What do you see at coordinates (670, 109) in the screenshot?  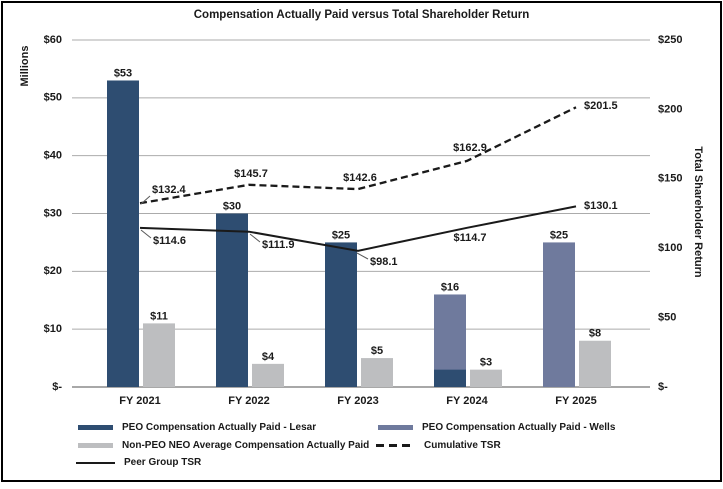 I see `tick-label-right: $200` at bounding box center [670, 109].